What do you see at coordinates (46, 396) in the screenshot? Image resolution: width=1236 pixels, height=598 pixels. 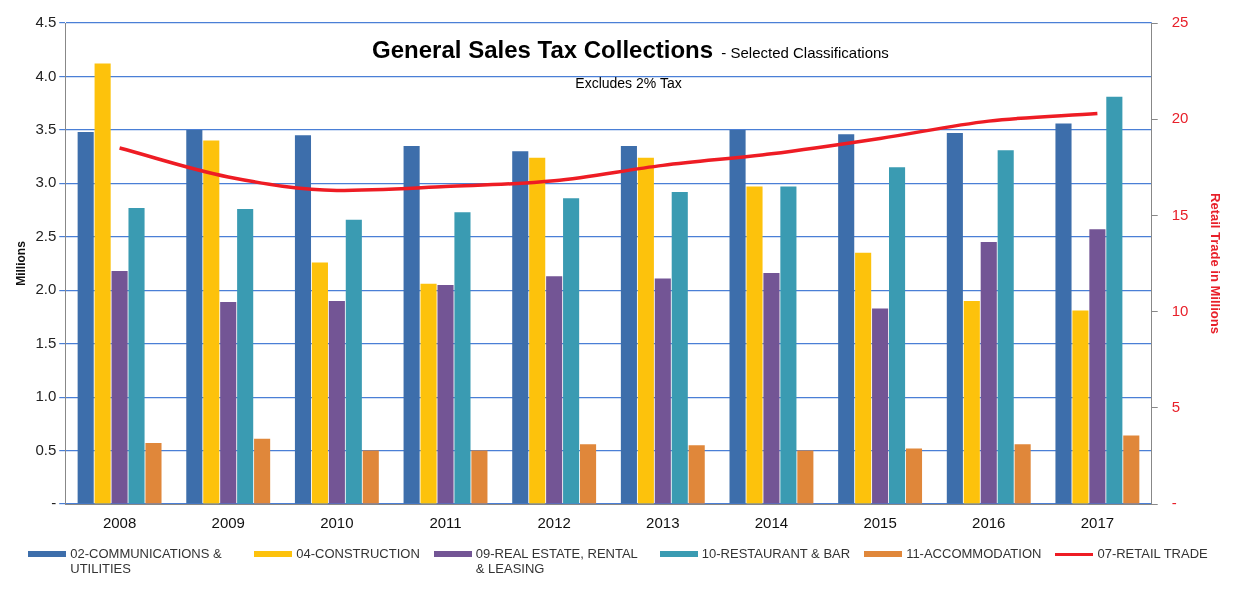 I see `y-tick-label: 1.0` at bounding box center [46, 396].